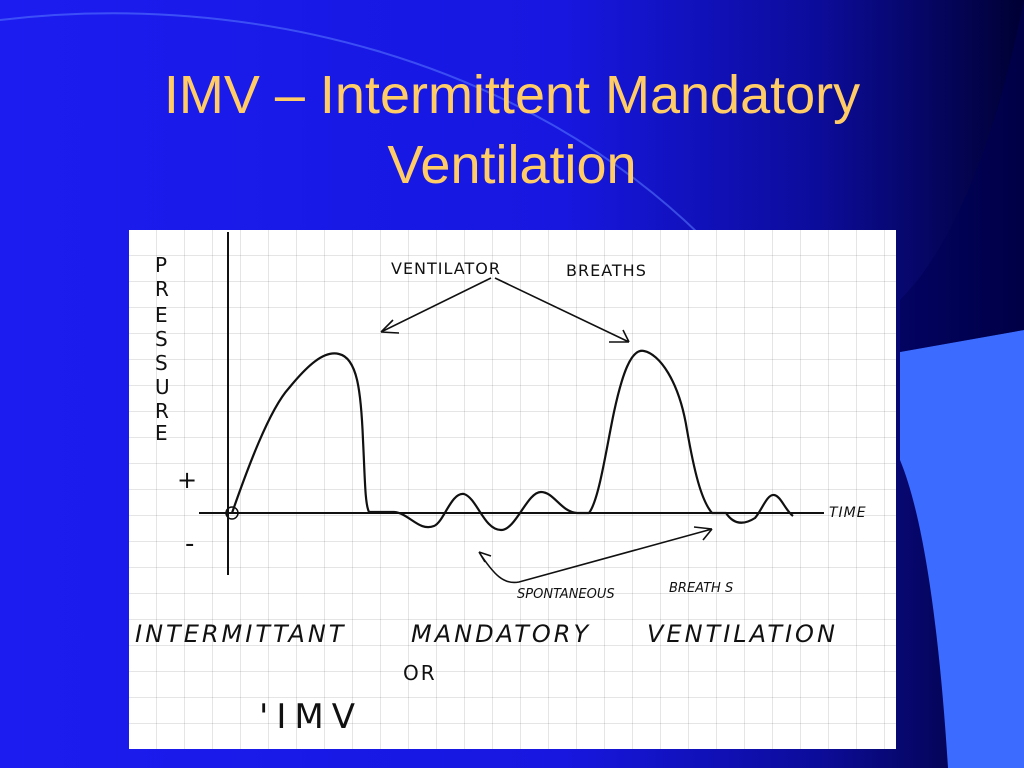 The image size is (1024, 768). I want to click on caption-word-2: MANDATORY, so click(501, 634).